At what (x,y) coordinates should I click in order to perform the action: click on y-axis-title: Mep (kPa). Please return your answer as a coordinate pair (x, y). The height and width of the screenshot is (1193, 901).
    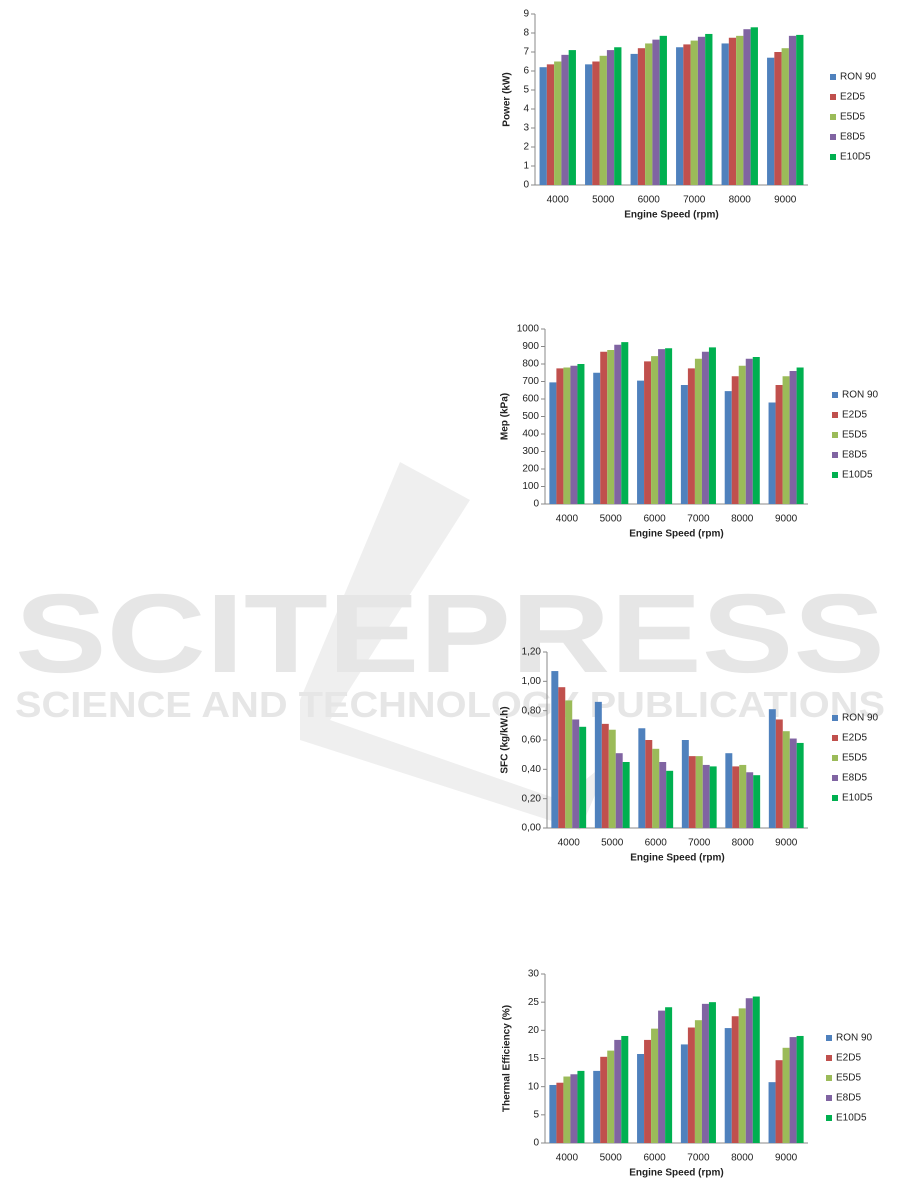
    Looking at the image, I should click on (505, 416).